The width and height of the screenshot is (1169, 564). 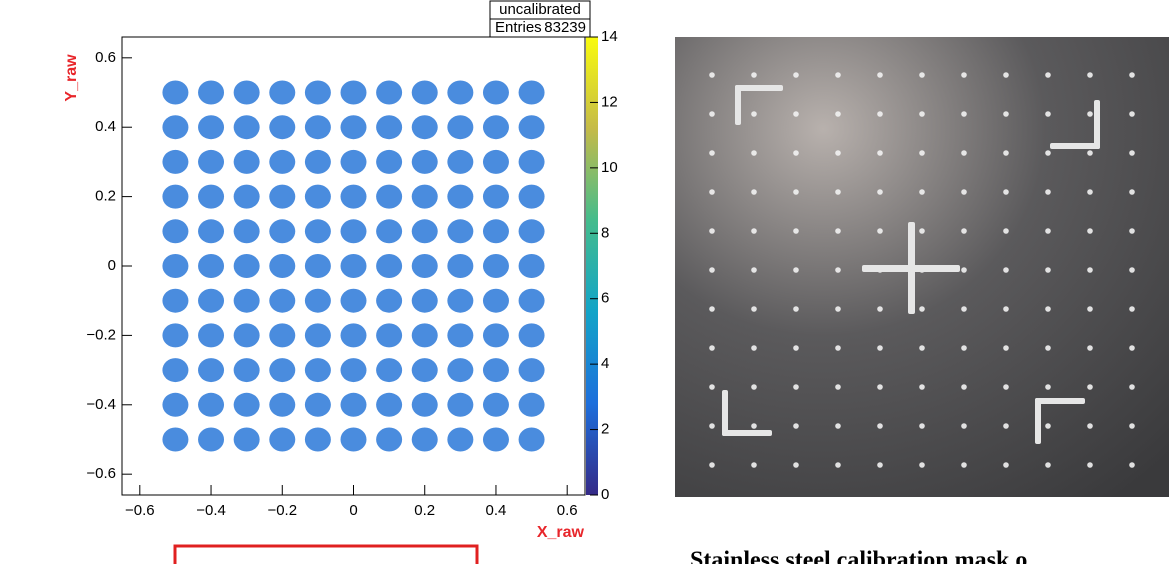 What do you see at coordinates (282, 510) in the screenshot?
I see `x-tick-label: −0.2` at bounding box center [282, 510].